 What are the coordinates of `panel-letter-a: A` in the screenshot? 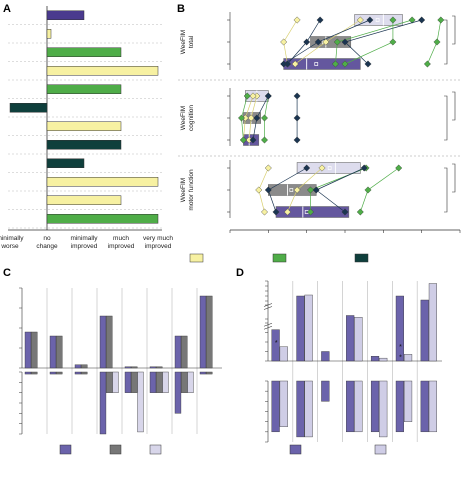 It's located at (7, 9).